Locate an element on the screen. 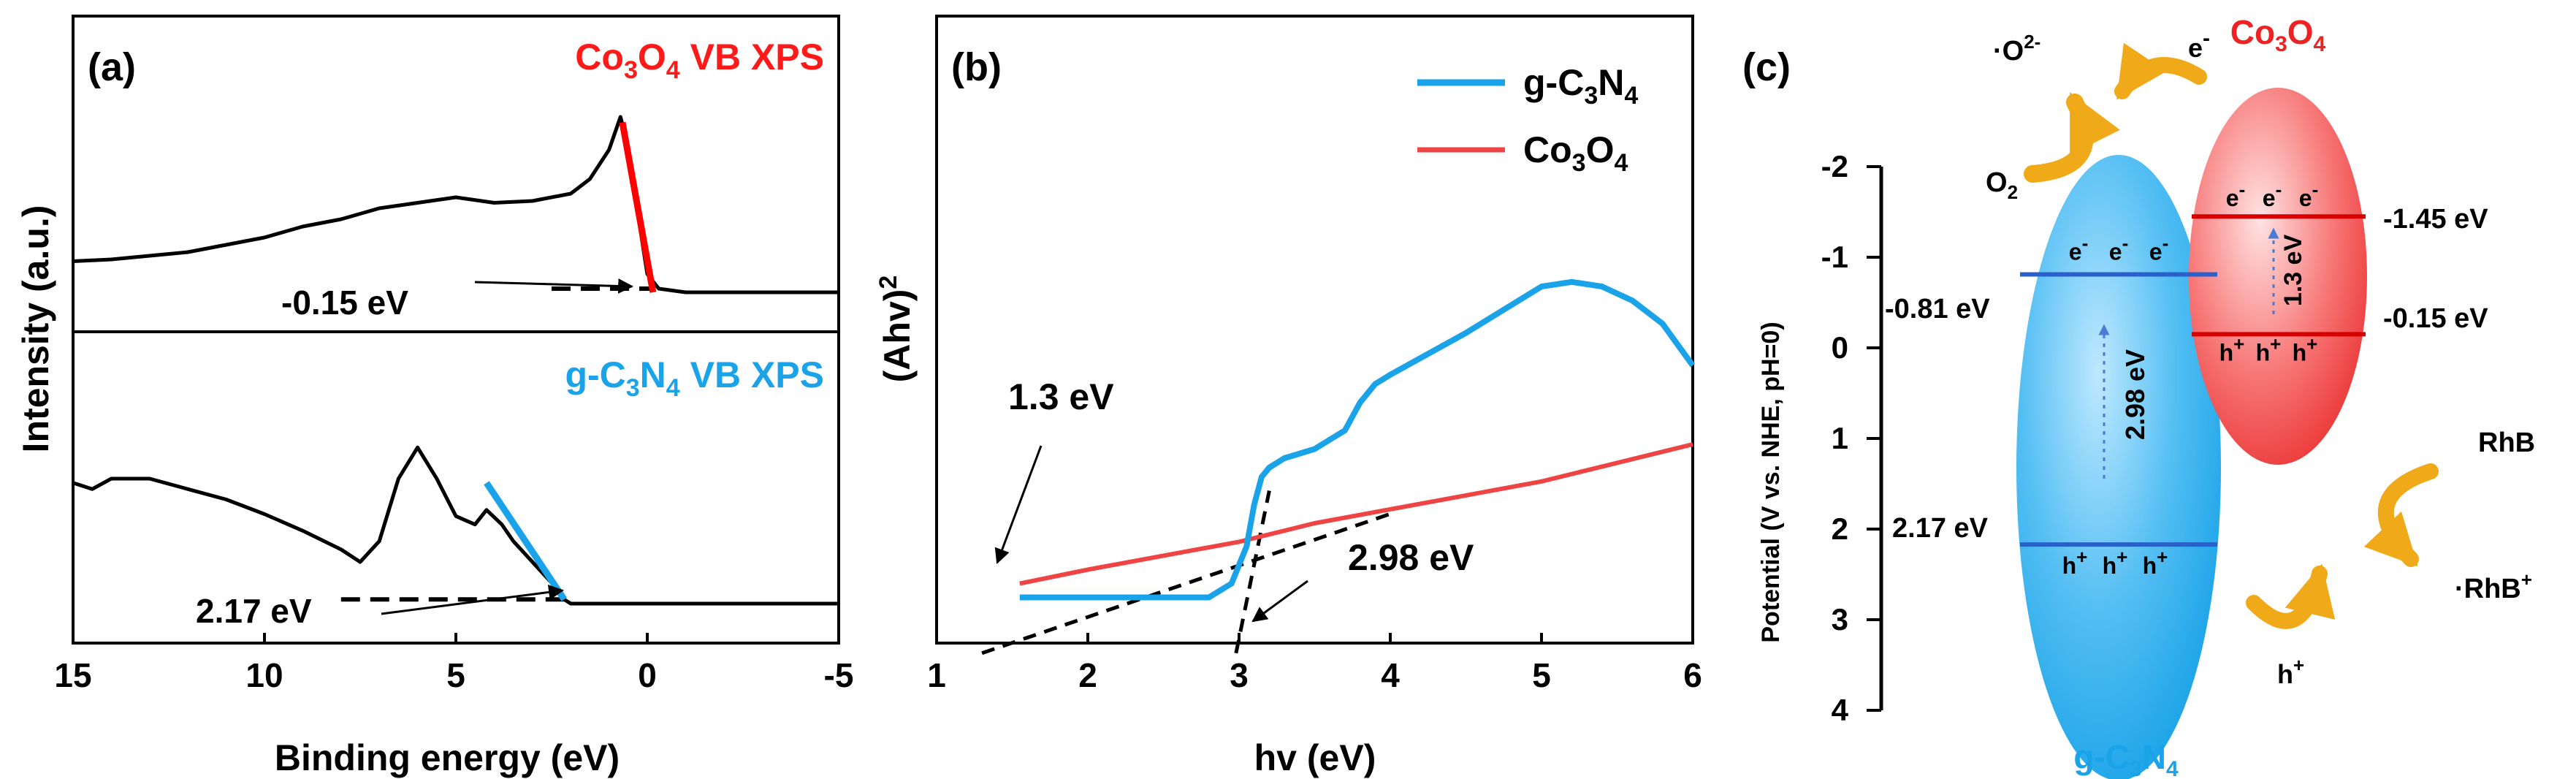 The width and height of the screenshot is (2576, 779). gc3n4-annotation-arrow is located at coordinates (473, 600).